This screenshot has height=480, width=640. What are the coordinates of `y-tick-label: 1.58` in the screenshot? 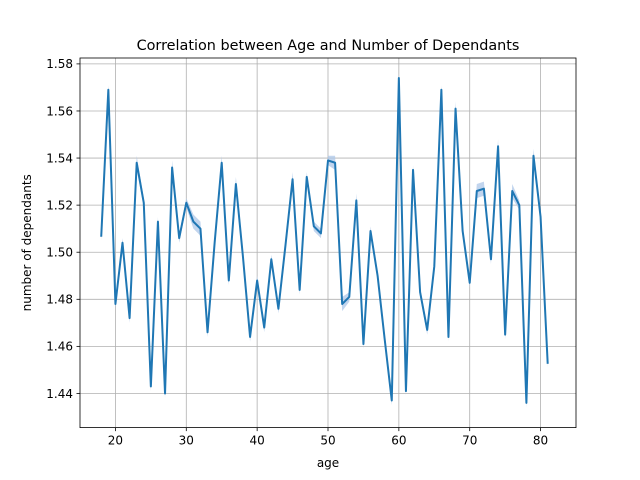 It's located at (59, 64).